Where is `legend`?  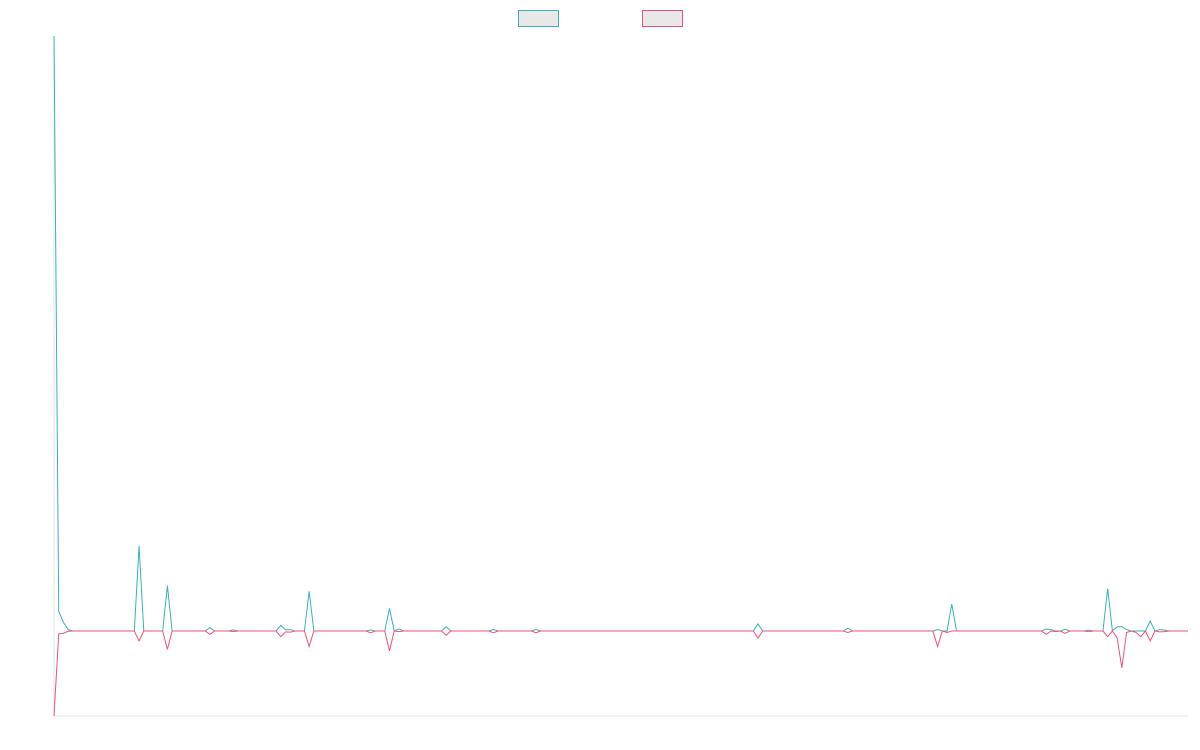
legend is located at coordinates (600, 18).